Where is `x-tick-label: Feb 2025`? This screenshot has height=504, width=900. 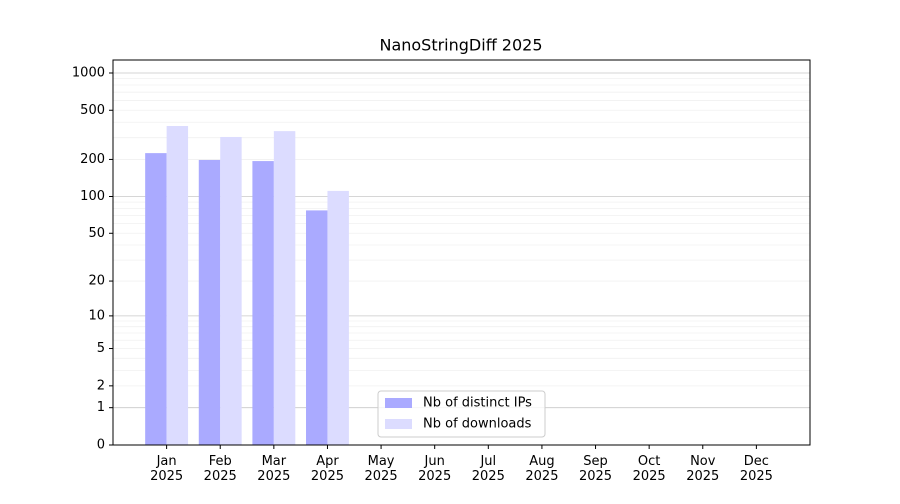
x-tick-label: Feb 2025 is located at coordinates (220, 469).